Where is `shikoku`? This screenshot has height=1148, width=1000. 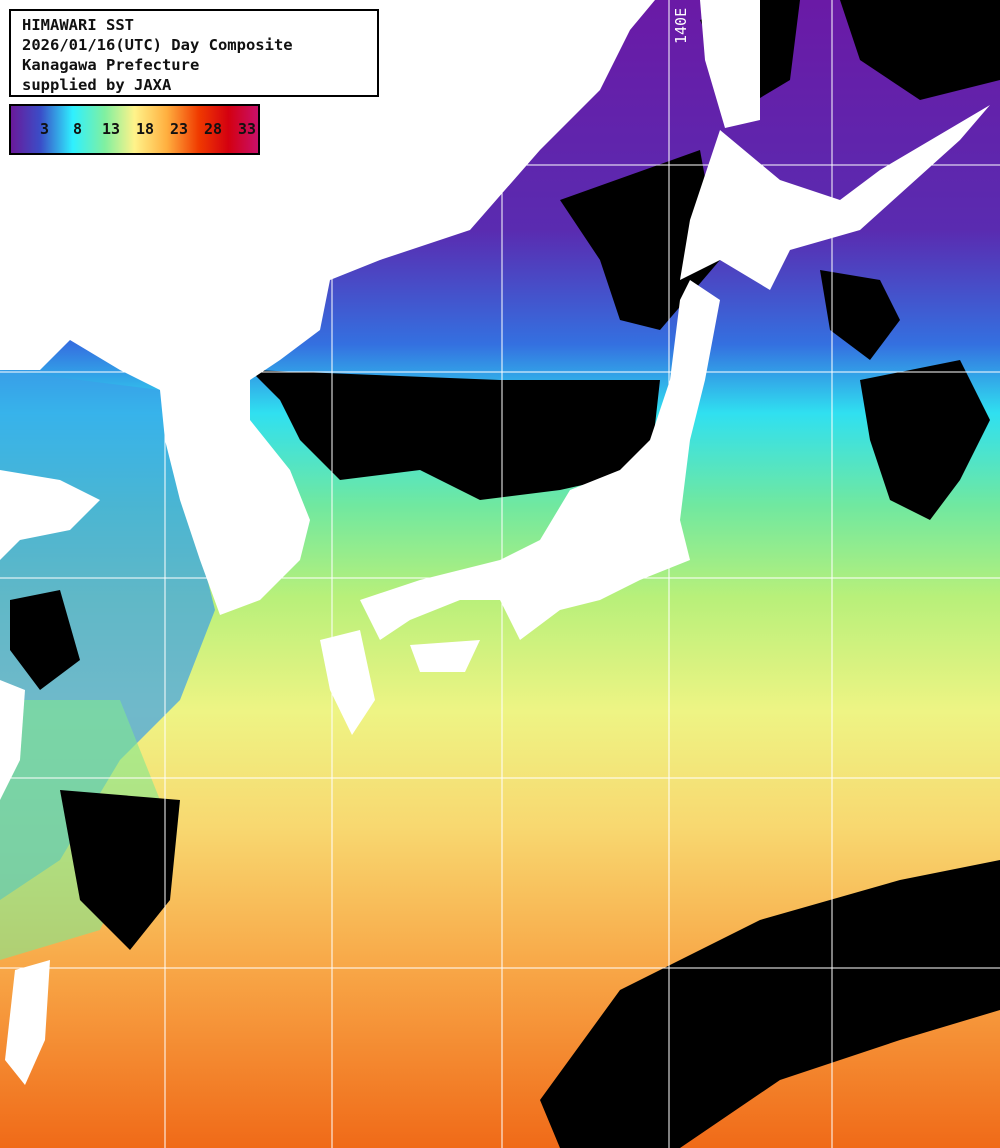 shikoku is located at coordinates (445, 656).